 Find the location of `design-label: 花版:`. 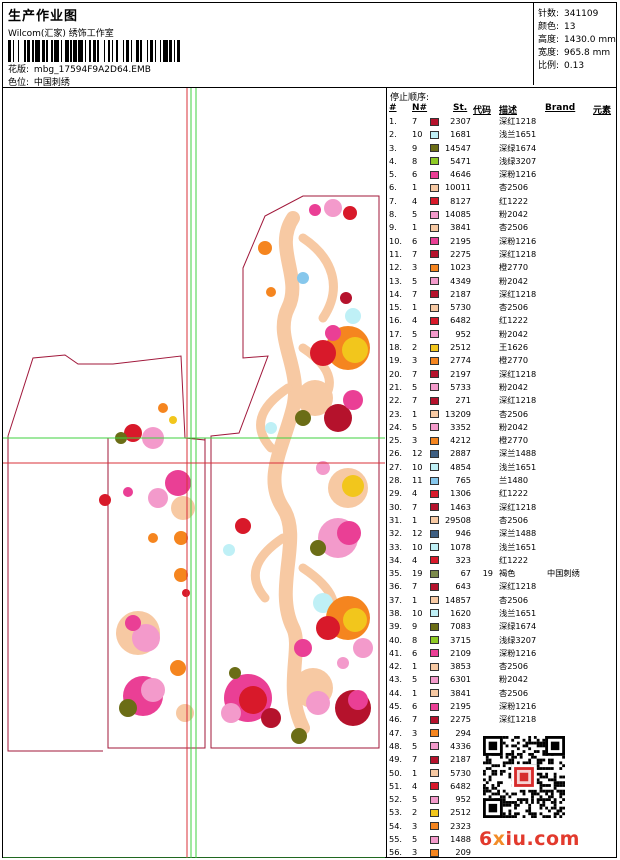

design-label: 花版: is located at coordinates (19, 70).